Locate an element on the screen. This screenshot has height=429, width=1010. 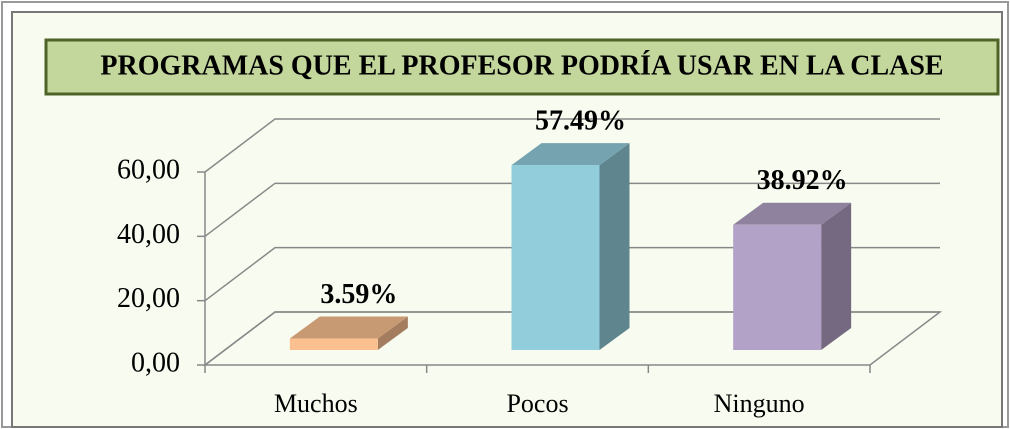
y-tick-label: 40,00 is located at coordinates (148, 234).